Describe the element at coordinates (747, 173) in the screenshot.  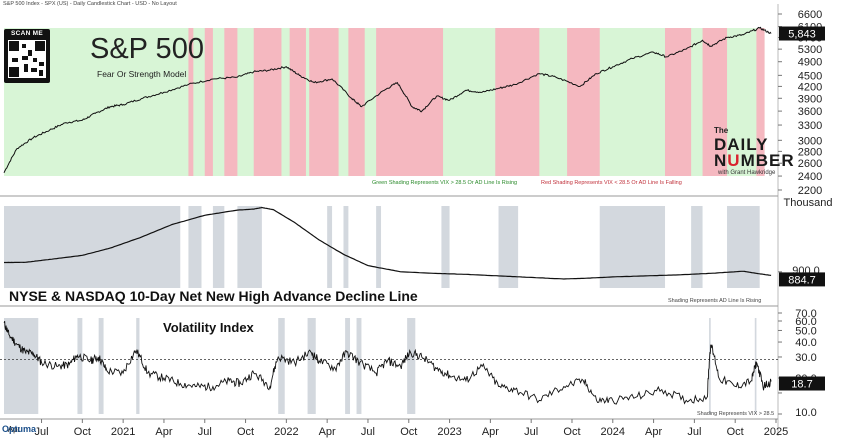
I see `logo-byline: with Grant Hawkridge` at that location.